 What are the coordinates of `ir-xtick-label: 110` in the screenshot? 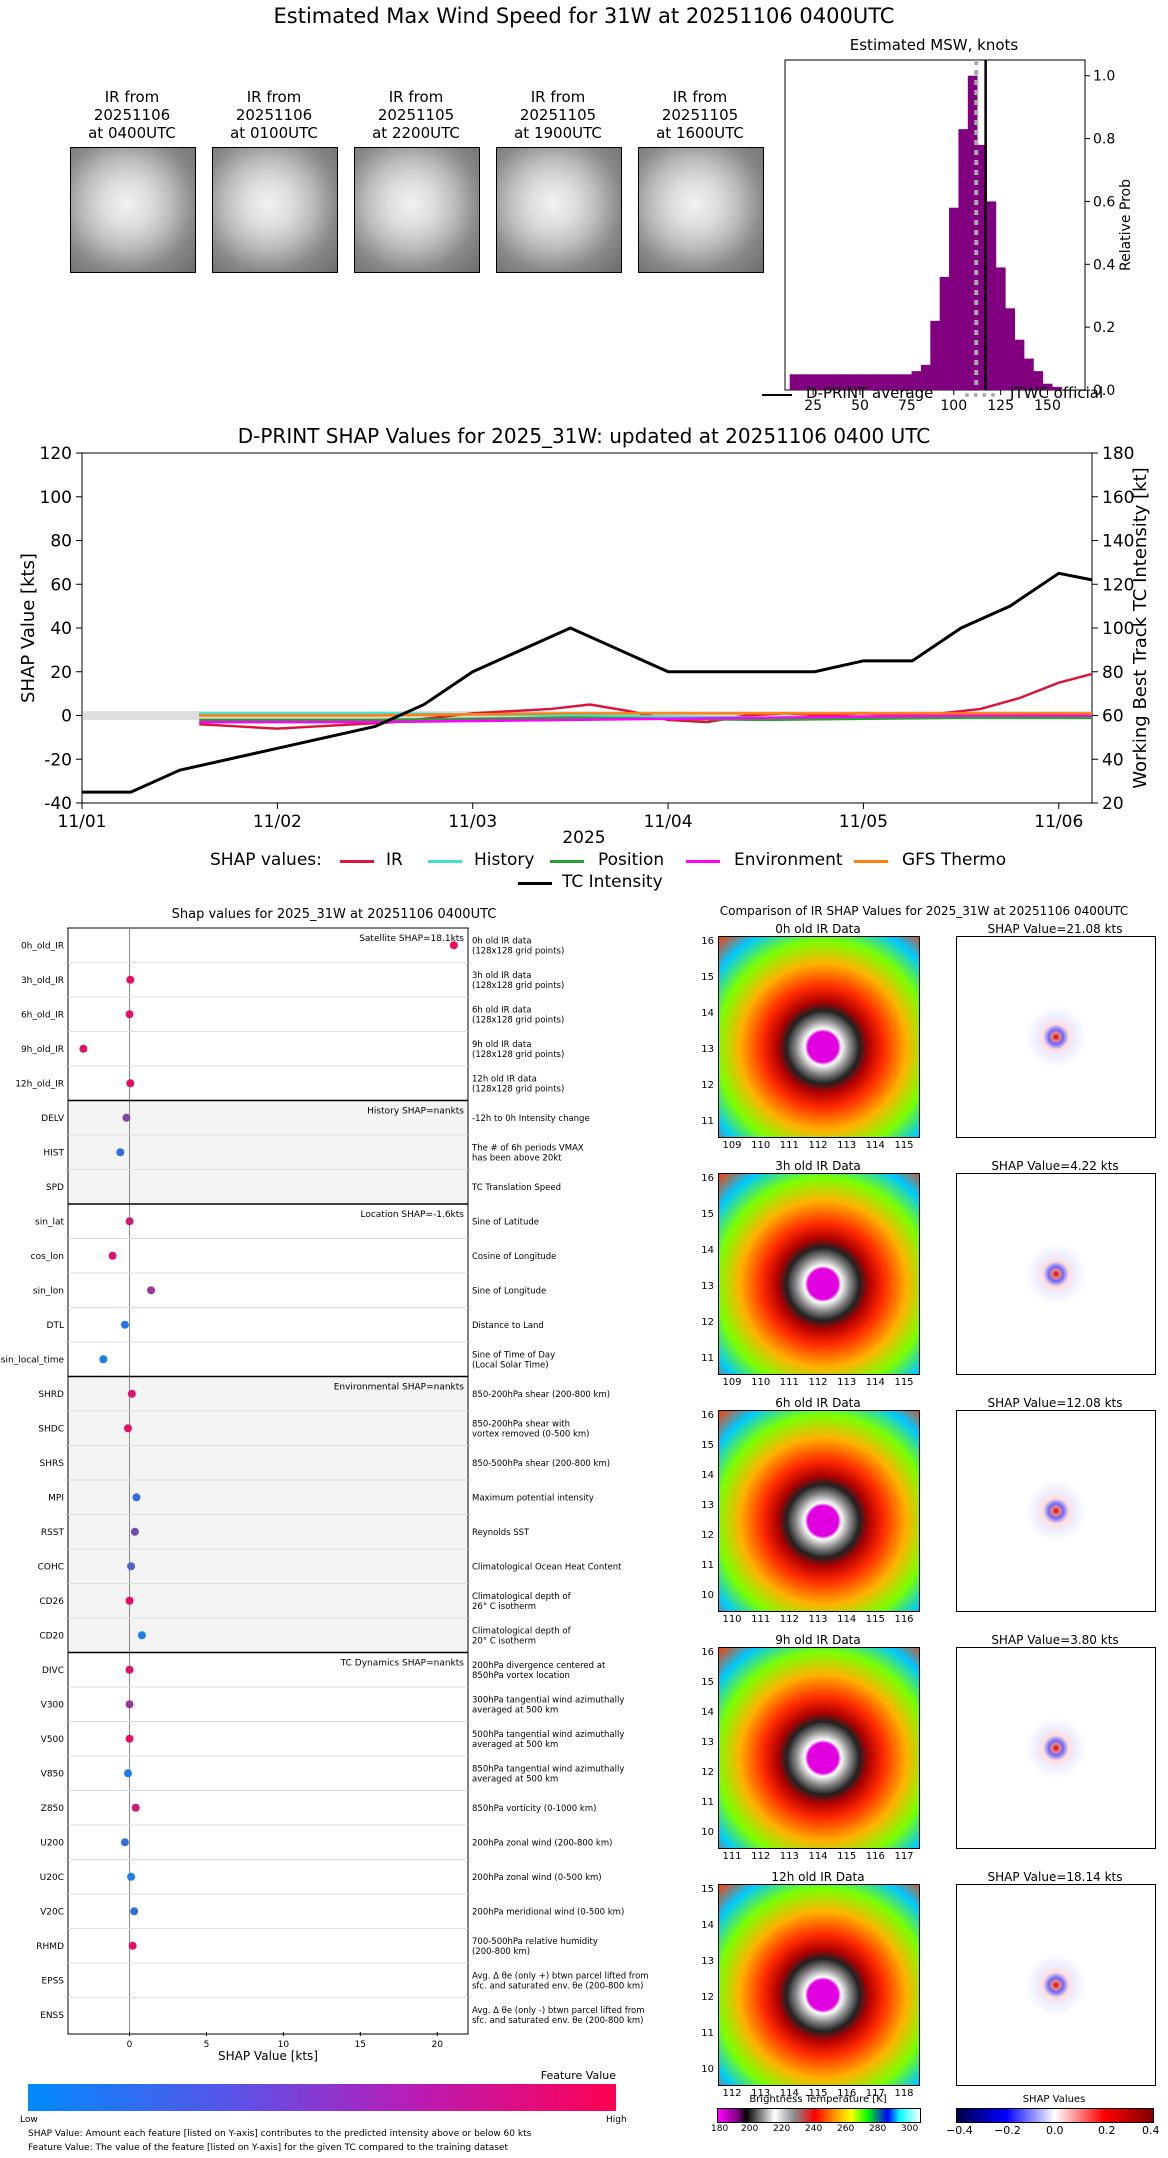 It's located at (761, 1382).